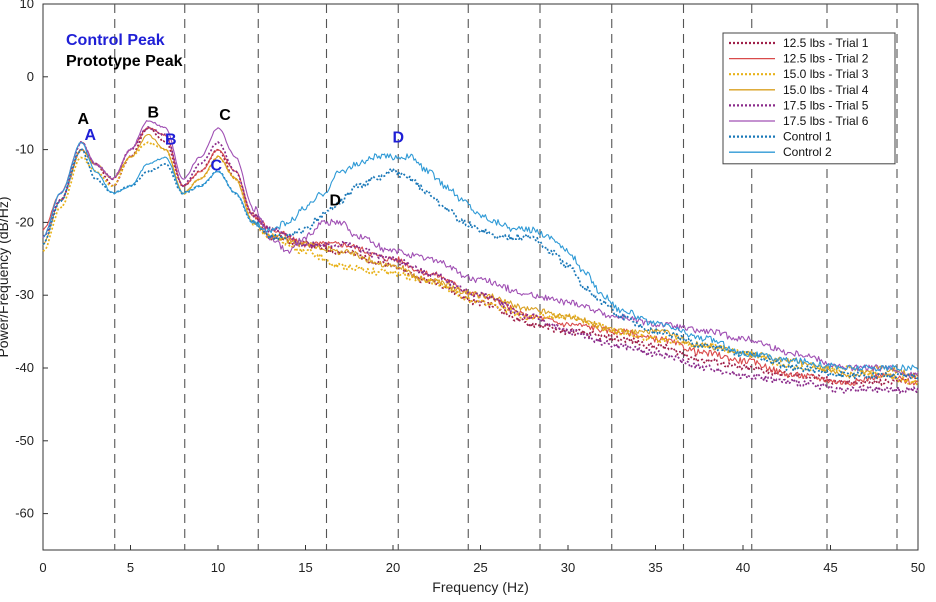 The width and height of the screenshot is (936, 602). What do you see at coordinates (24, 149) in the screenshot?
I see `y-tick-label-2: -10` at bounding box center [24, 149].